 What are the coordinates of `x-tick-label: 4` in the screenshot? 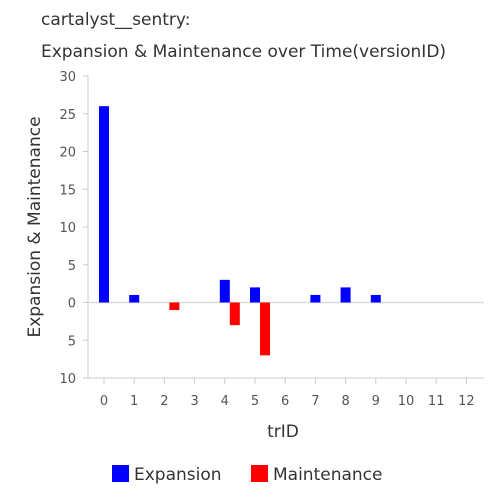 It's located at (225, 401).